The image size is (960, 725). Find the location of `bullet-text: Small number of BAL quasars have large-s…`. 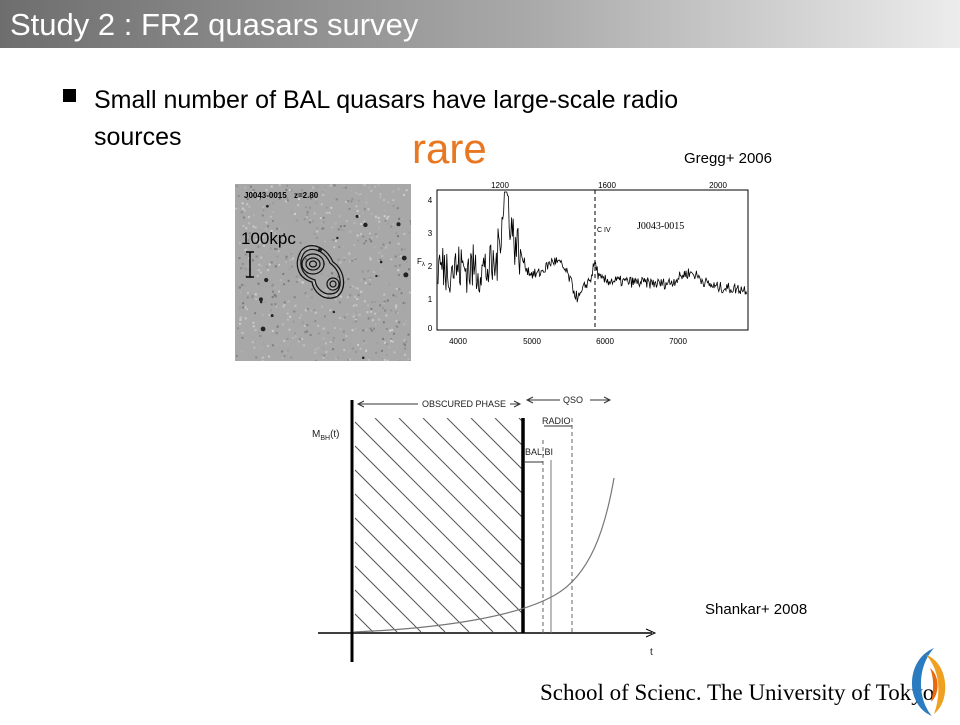

bullet-text: Small number of BAL quasars have large-s… is located at coordinates (386, 100).